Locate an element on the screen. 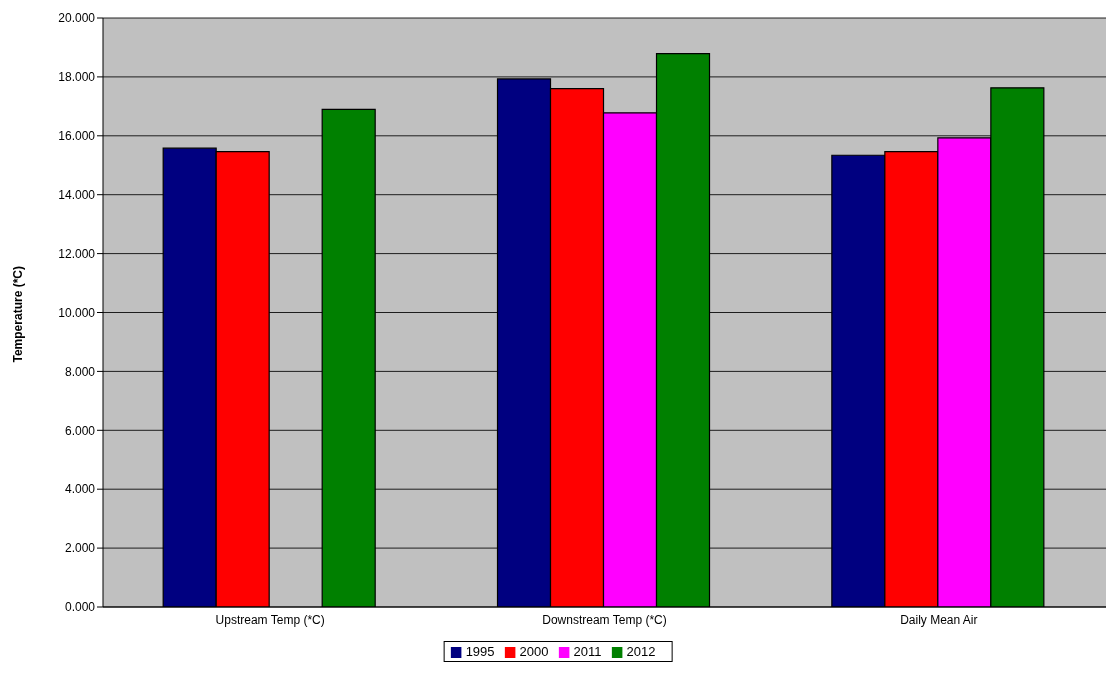 The width and height of the screenshot is (1110, 675). legend-label: 2011 is located at coordinates (587, 651).